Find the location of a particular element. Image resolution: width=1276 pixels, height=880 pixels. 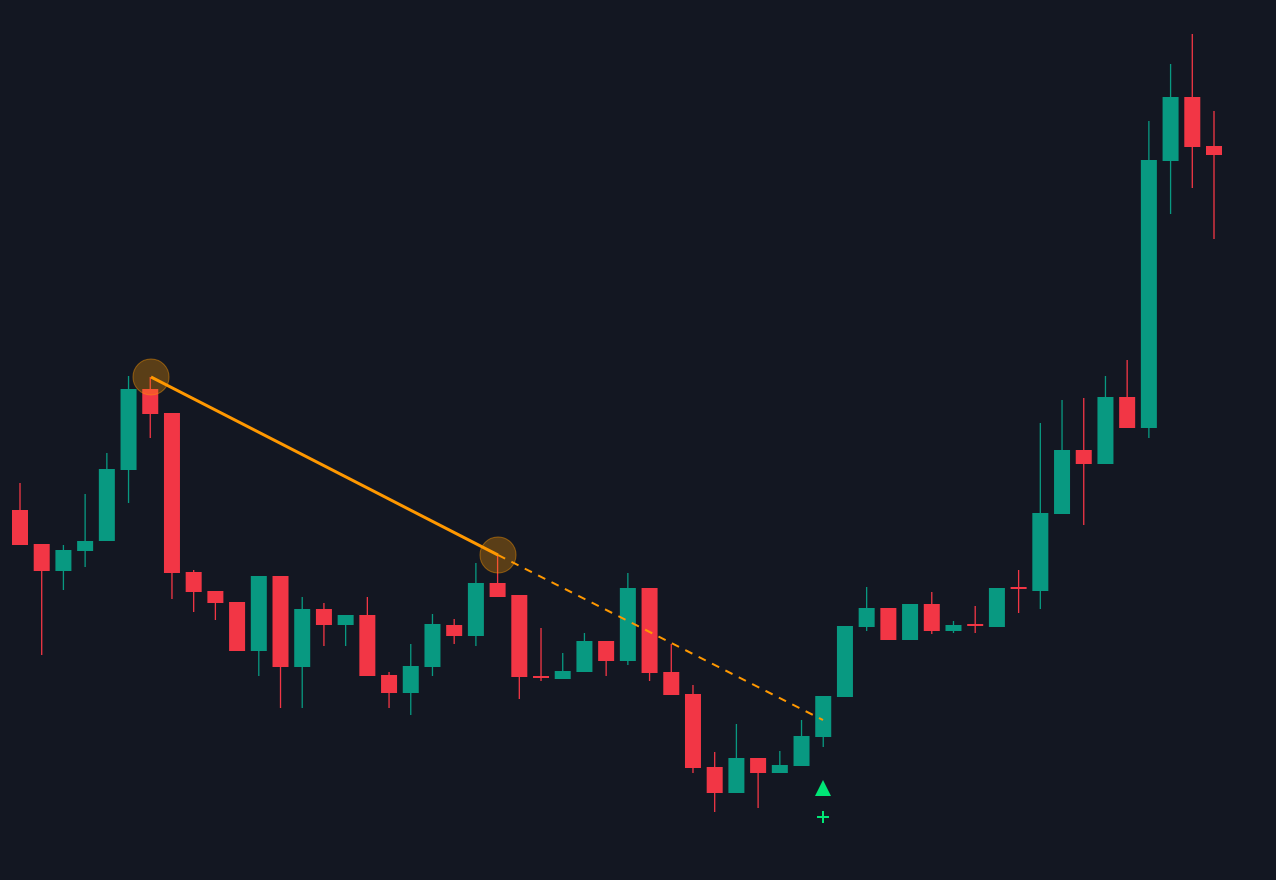

signal-arrow is located at coordinates (823, 788).